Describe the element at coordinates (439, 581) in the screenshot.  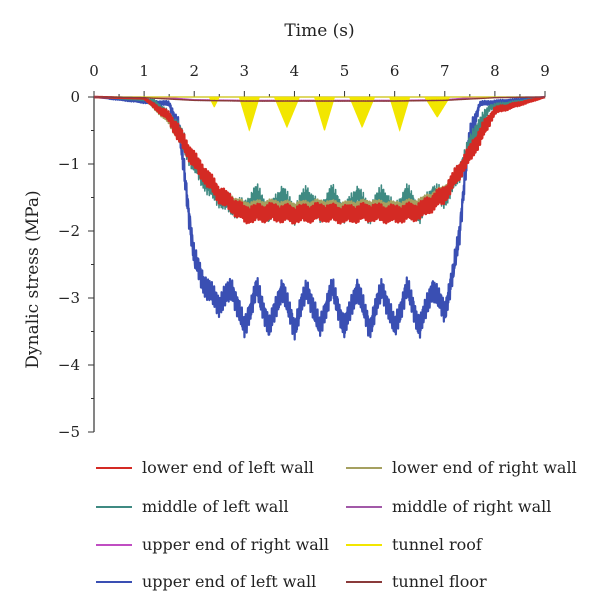
I see `legend-label: tunnel floor` at that location.